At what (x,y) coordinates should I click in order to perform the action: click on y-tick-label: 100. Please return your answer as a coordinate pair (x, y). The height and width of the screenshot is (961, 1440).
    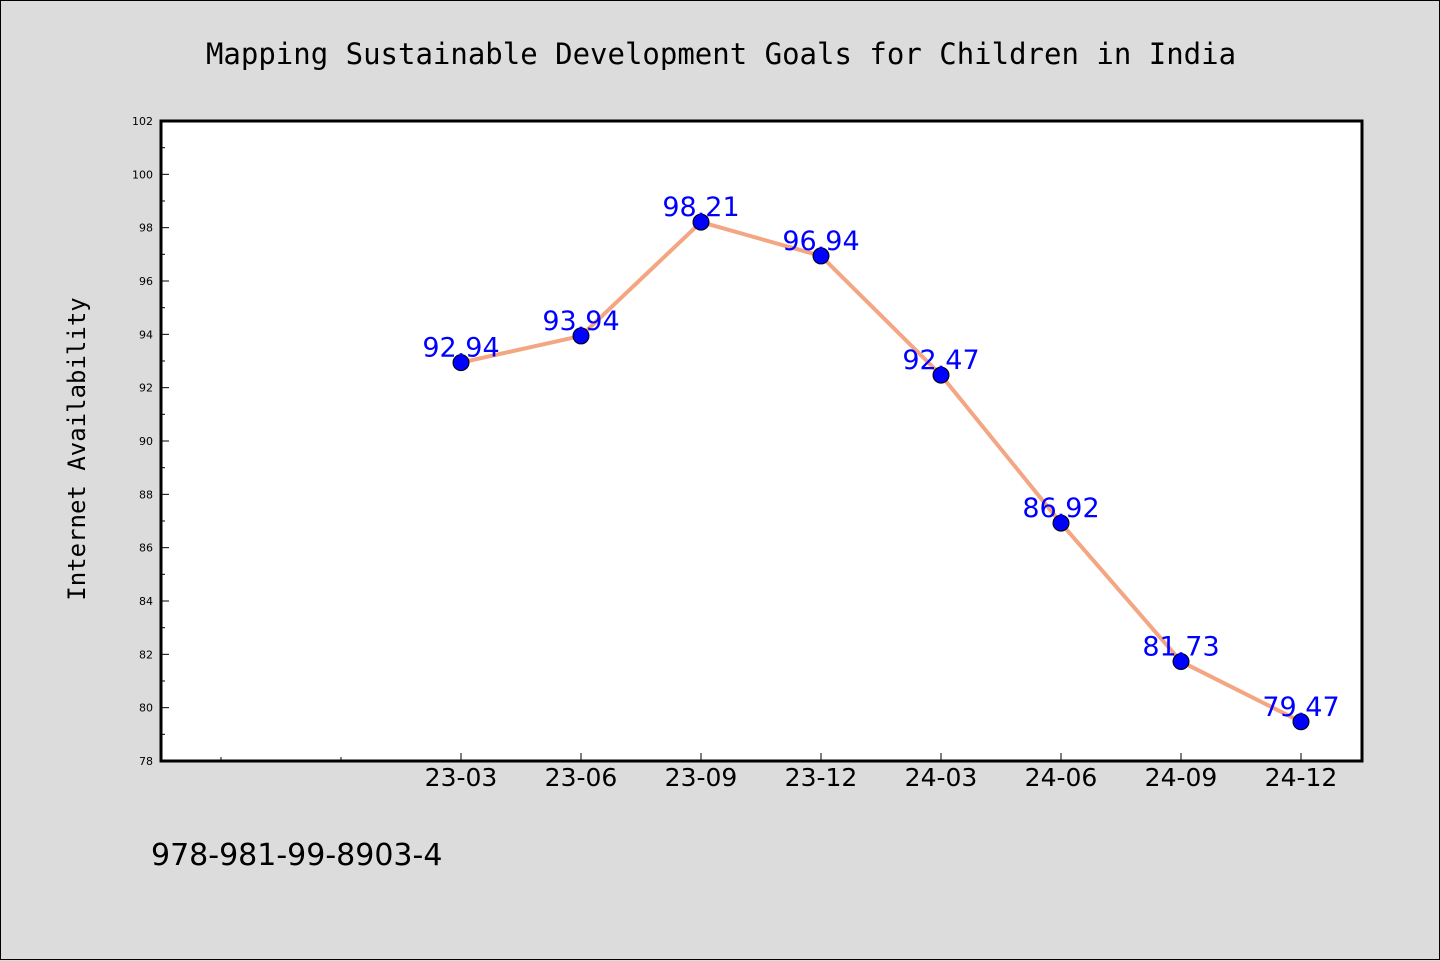
    Looking at the image, I should click on (142, 174).